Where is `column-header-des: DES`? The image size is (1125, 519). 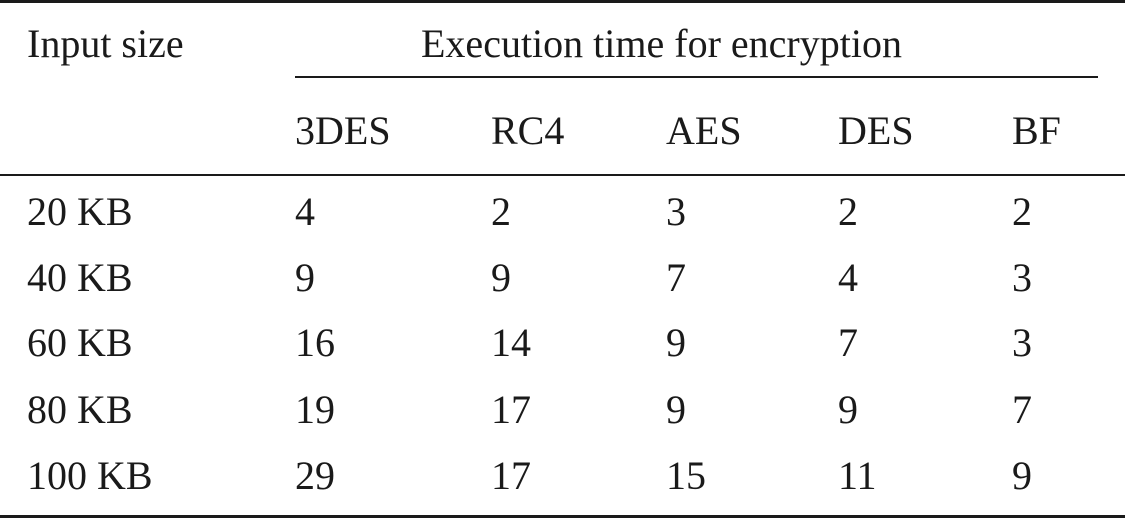
column-header-des: DES is located at coordinates (876, 130).